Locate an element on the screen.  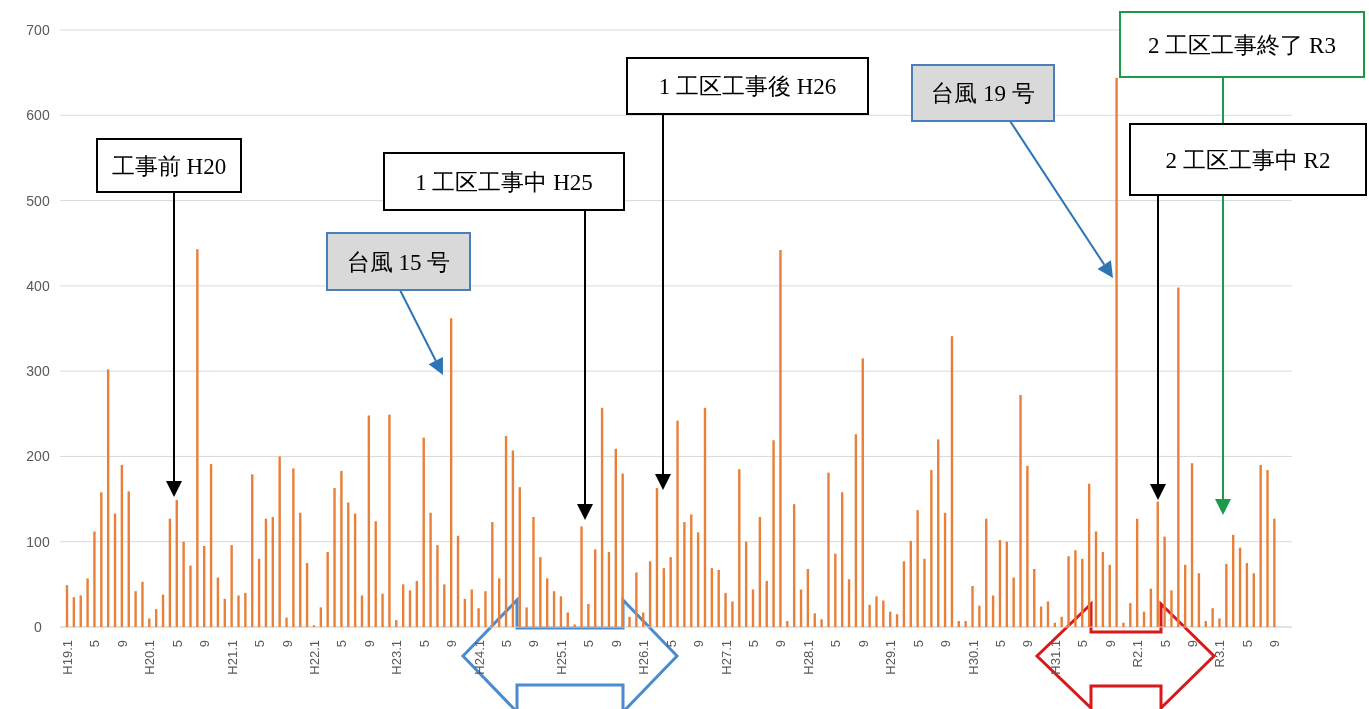
x-tick-label: H25.1 is located at coordinates (561, 657).